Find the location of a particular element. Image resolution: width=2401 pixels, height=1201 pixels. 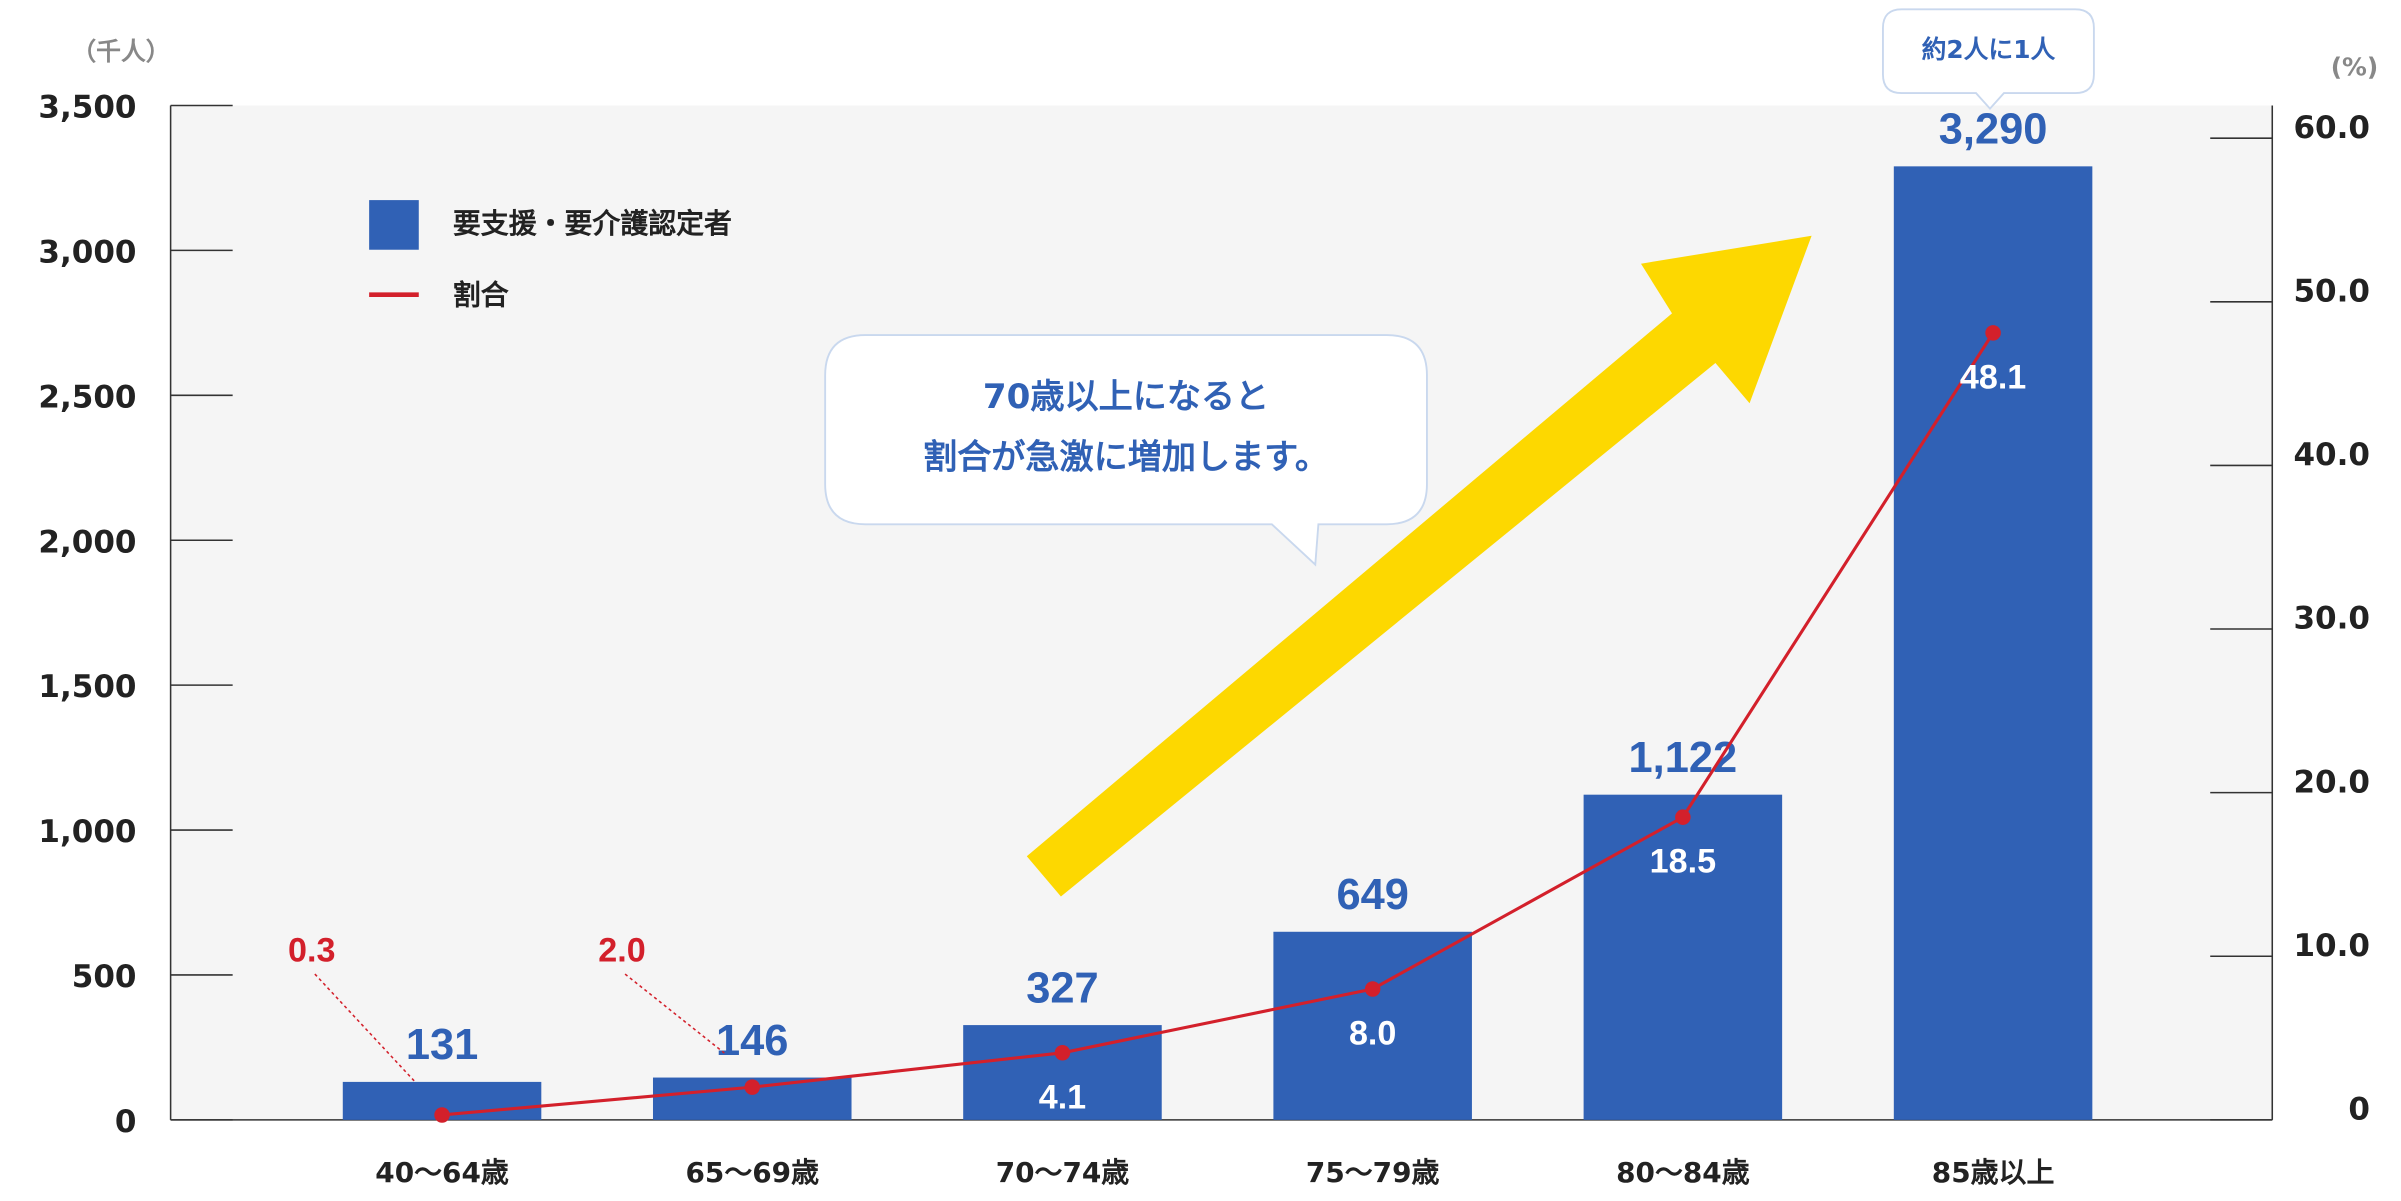

y-tick-label: 500 is located at coordinates (104, 977).